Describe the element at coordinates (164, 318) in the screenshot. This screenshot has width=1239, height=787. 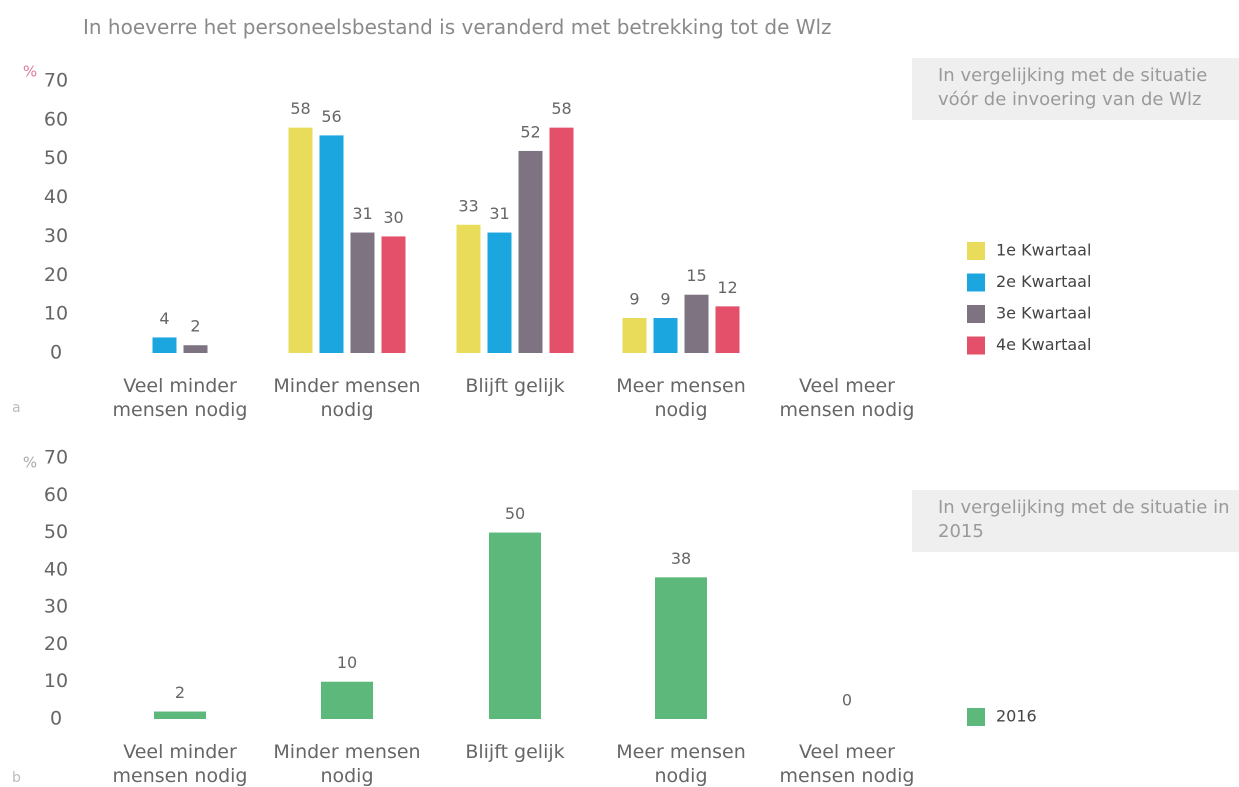
I see `value-label: 4` at that location.